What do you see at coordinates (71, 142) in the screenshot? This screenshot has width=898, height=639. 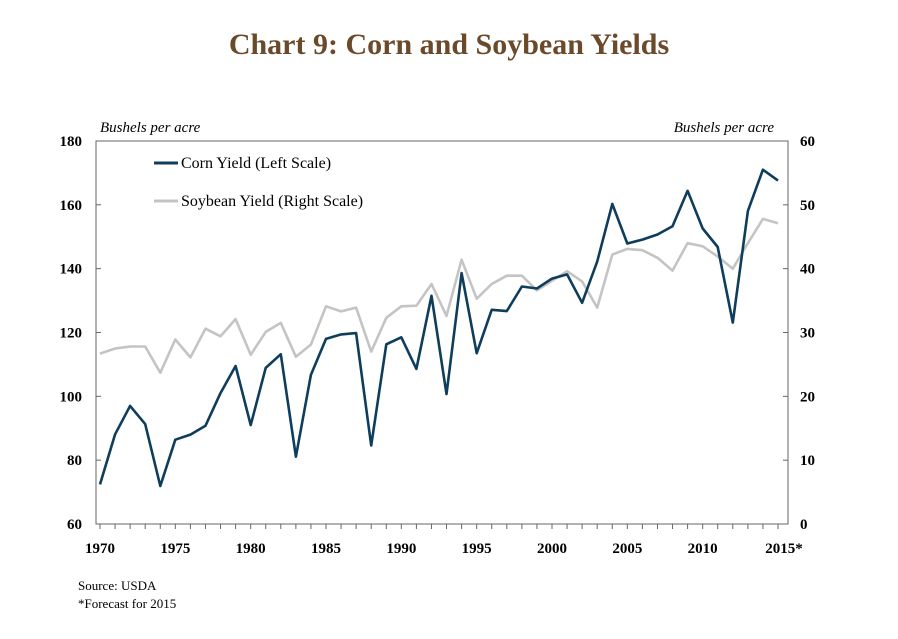 I see `left-tick-label: 180` at bounding box center [71, 142].